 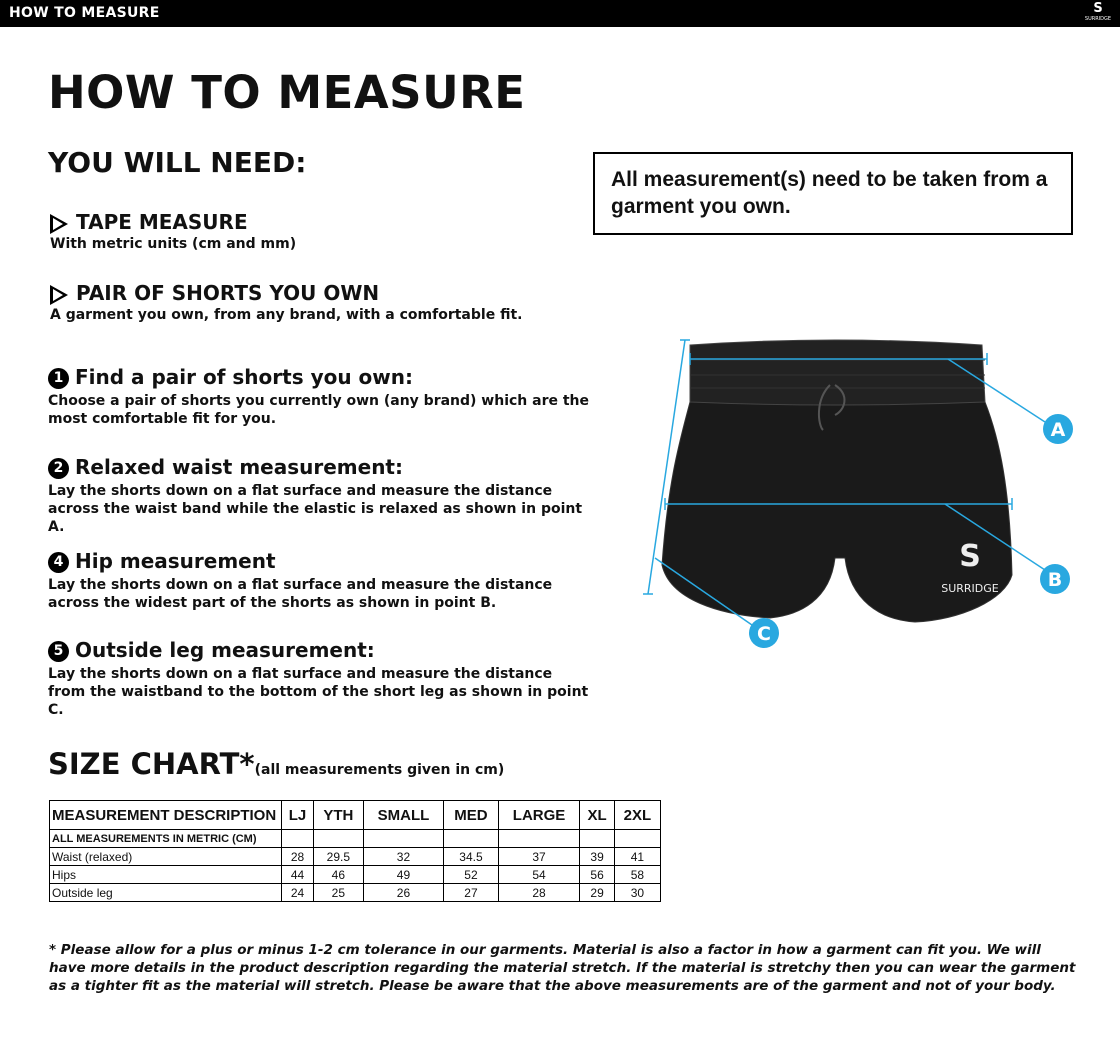 What do you see at coordinates (287, 92) in the screenshot?
I see `page-title: HOW TO MEASURE` at bounding box center [287, 92].